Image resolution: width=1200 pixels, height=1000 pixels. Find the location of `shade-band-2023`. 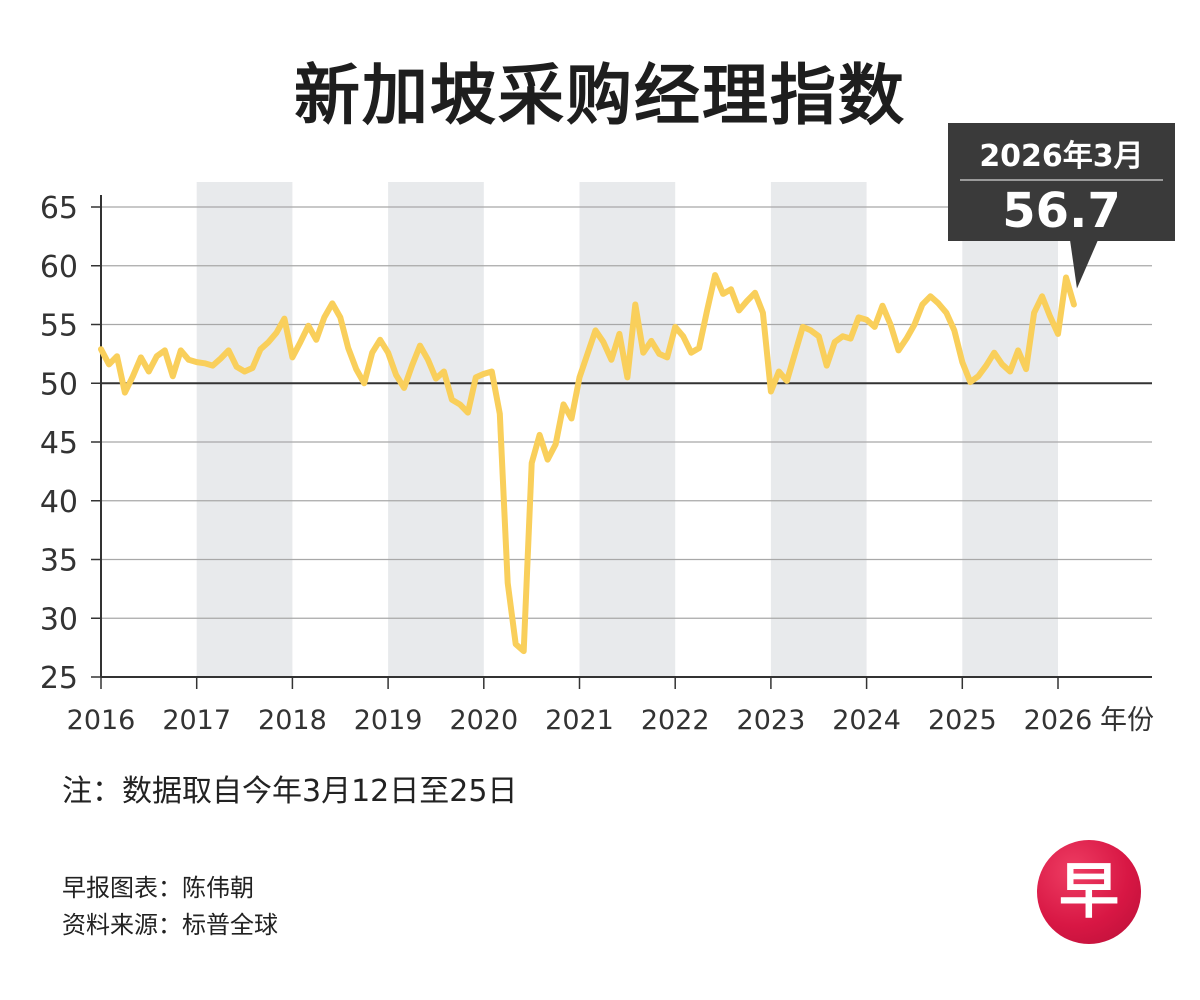

shade-band-2023 is located at coordinates (818, 429).